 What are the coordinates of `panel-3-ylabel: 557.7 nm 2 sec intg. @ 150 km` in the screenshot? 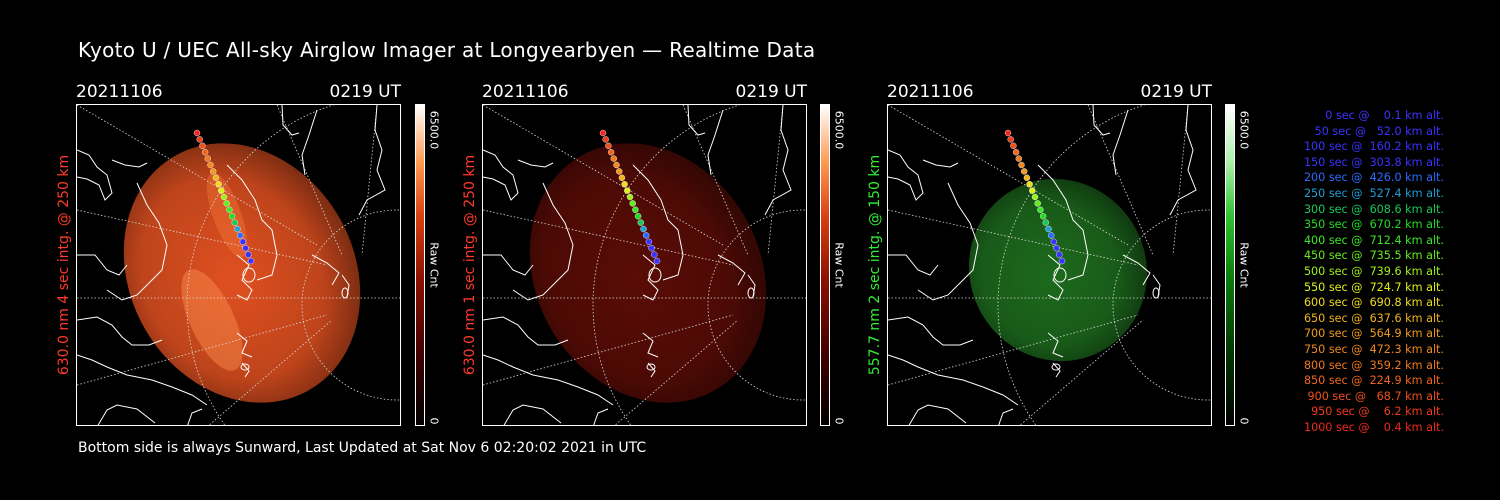 It's located at (875, 265).